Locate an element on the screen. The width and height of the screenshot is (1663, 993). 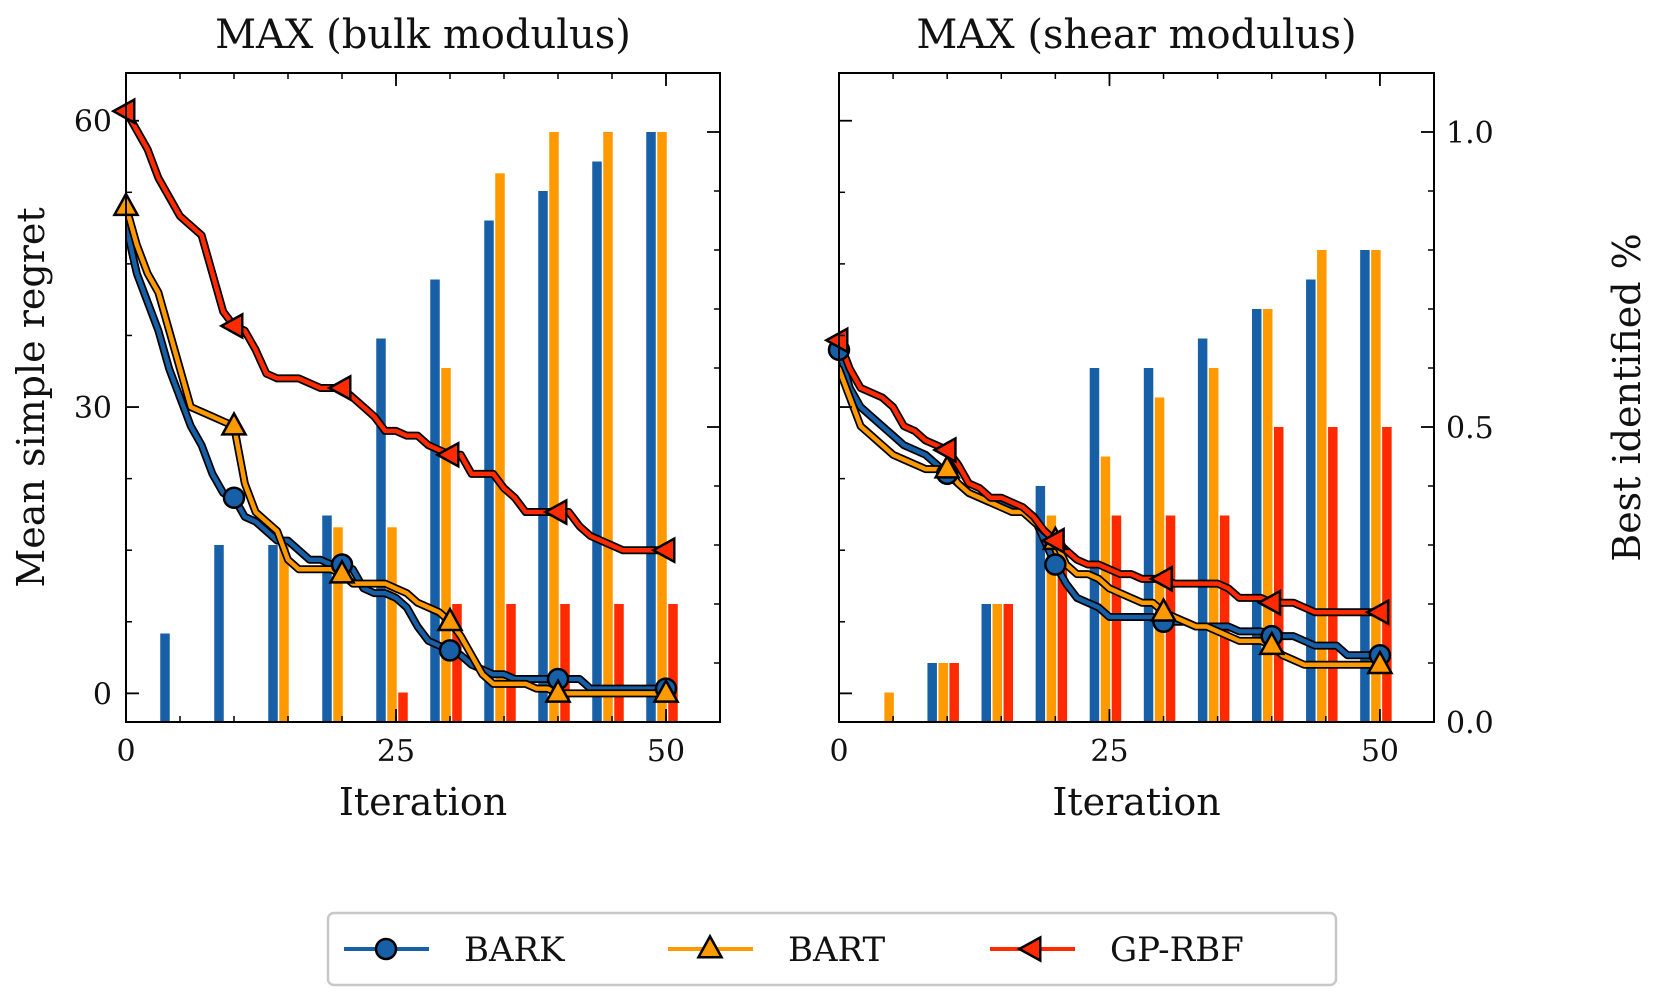
chart-title: MAX (shear modulus) is located at coordinates (1136, 35).